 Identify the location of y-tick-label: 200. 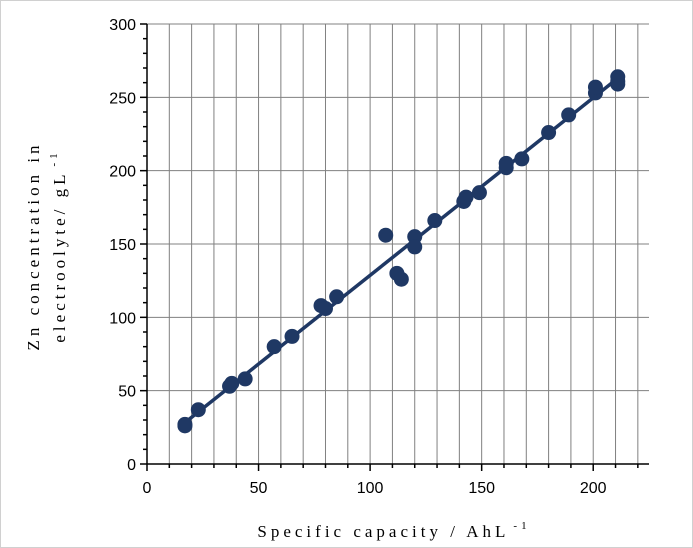
(122, 172).